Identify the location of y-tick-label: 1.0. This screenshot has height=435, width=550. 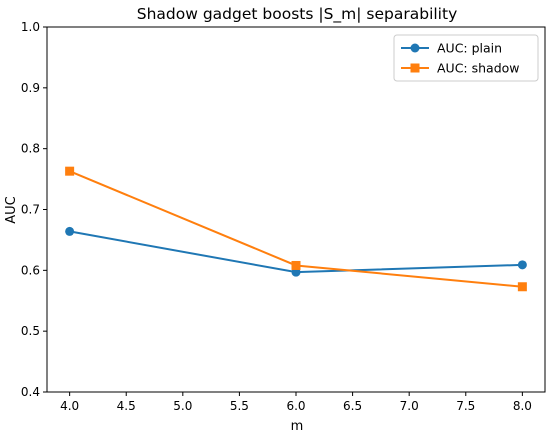
(30, 27).